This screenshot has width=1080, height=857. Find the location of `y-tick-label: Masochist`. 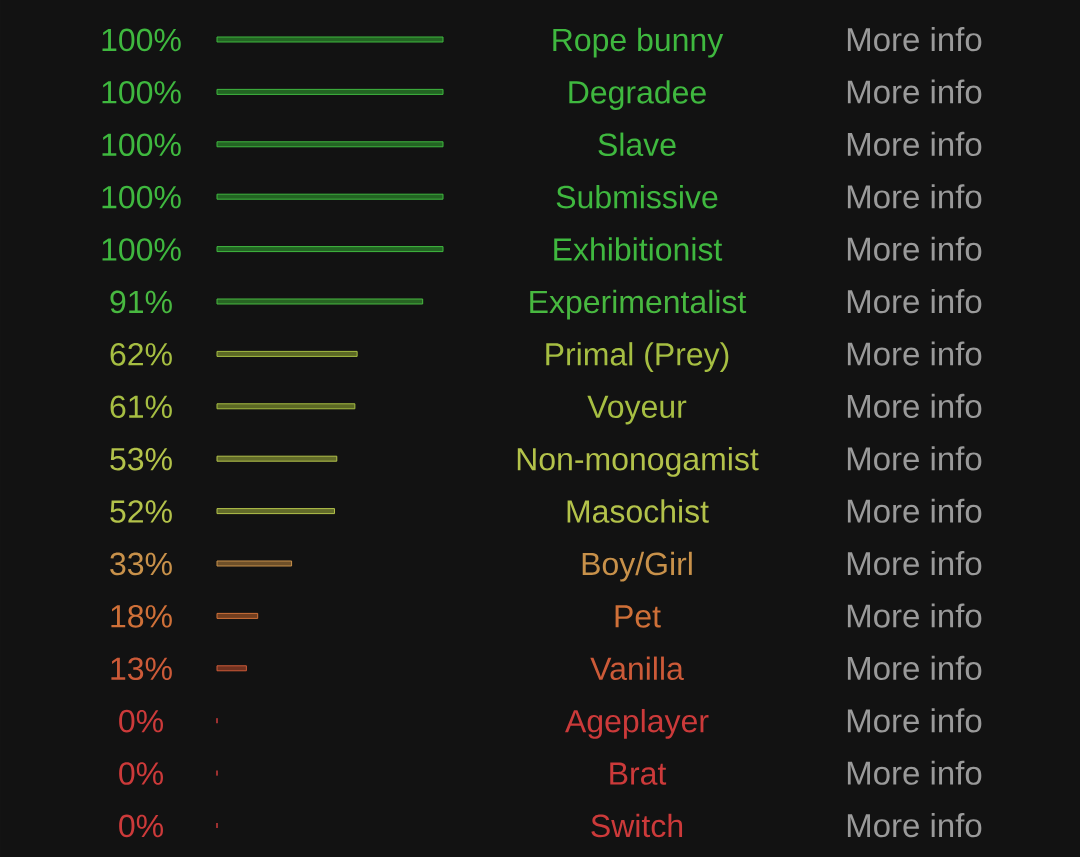

y-tick-label: Masochist is located at coordinates (638, 511).